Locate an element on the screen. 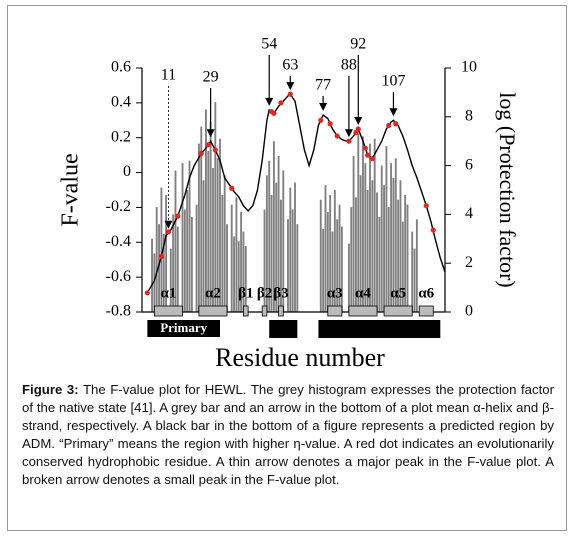 Image resolution: width=576 pixels, height=539 pixels. secondary-structure-label: α2 is located at coordinates (213, 293).